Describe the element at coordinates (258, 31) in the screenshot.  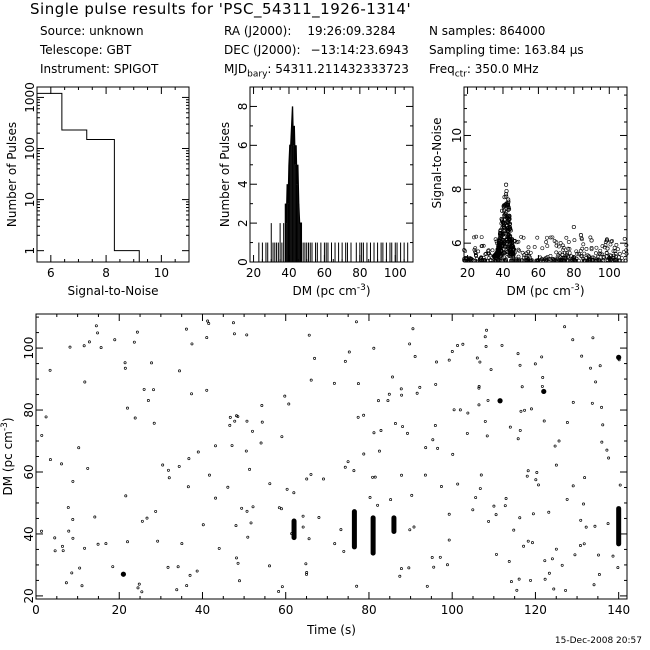
I see `ra-label: RA (J2000):` at that location.